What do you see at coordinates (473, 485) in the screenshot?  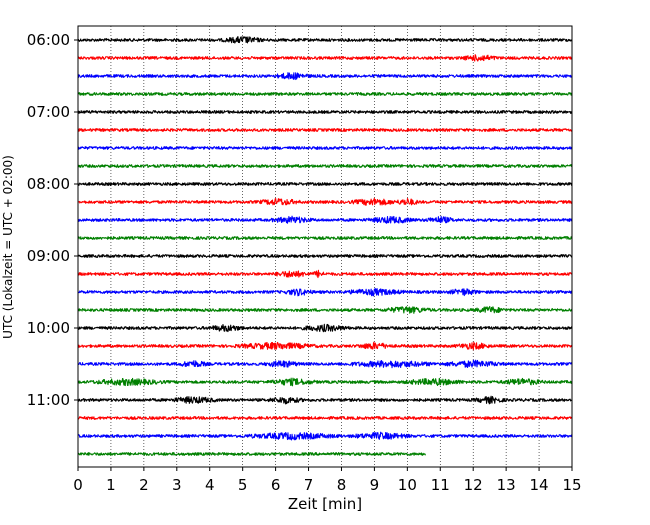 I see `x-tick-label: 12` at bounding box center [473, 485].